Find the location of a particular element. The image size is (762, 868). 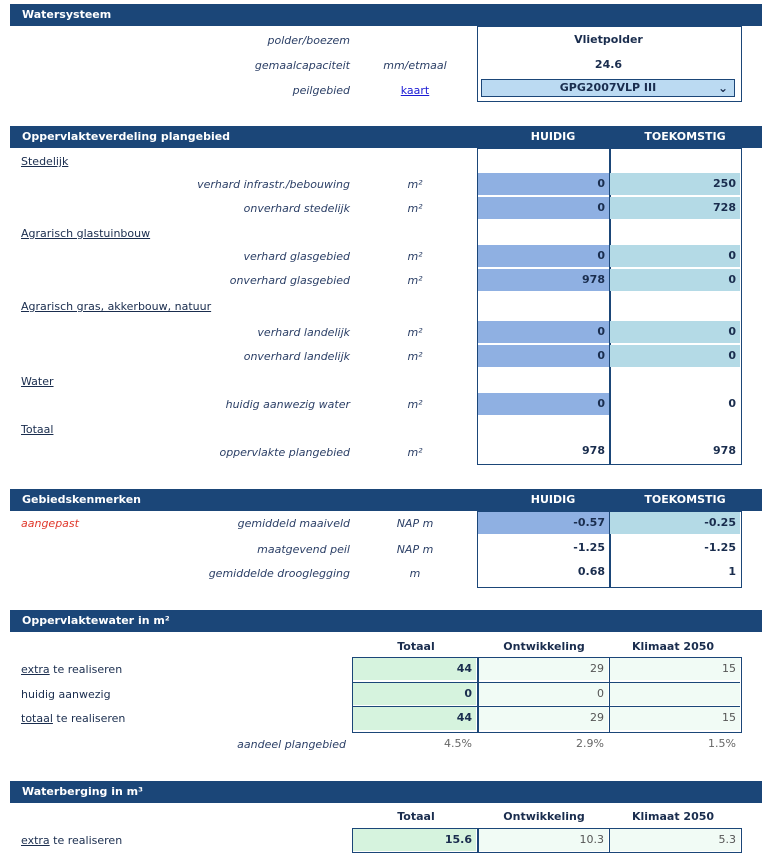

toekomstig-value: 250 is located at coordinates (675, 184).